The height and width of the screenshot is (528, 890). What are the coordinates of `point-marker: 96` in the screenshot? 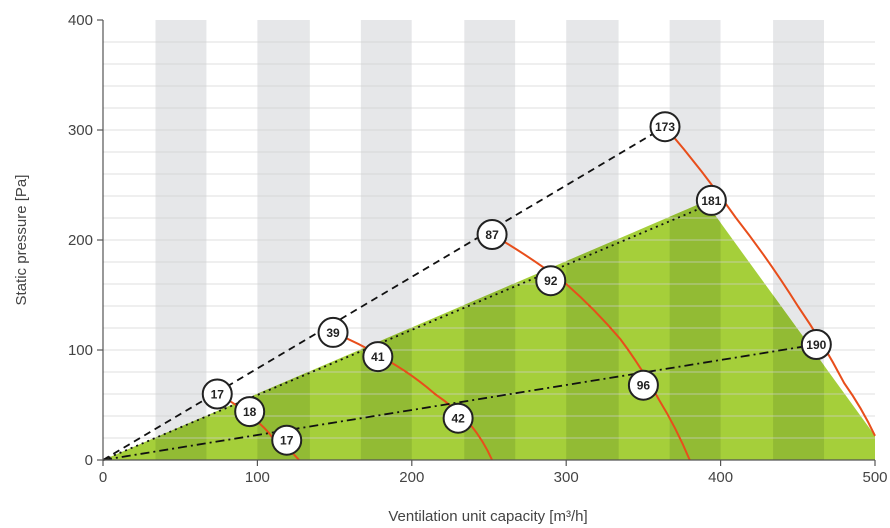 It's located at (643, 385).